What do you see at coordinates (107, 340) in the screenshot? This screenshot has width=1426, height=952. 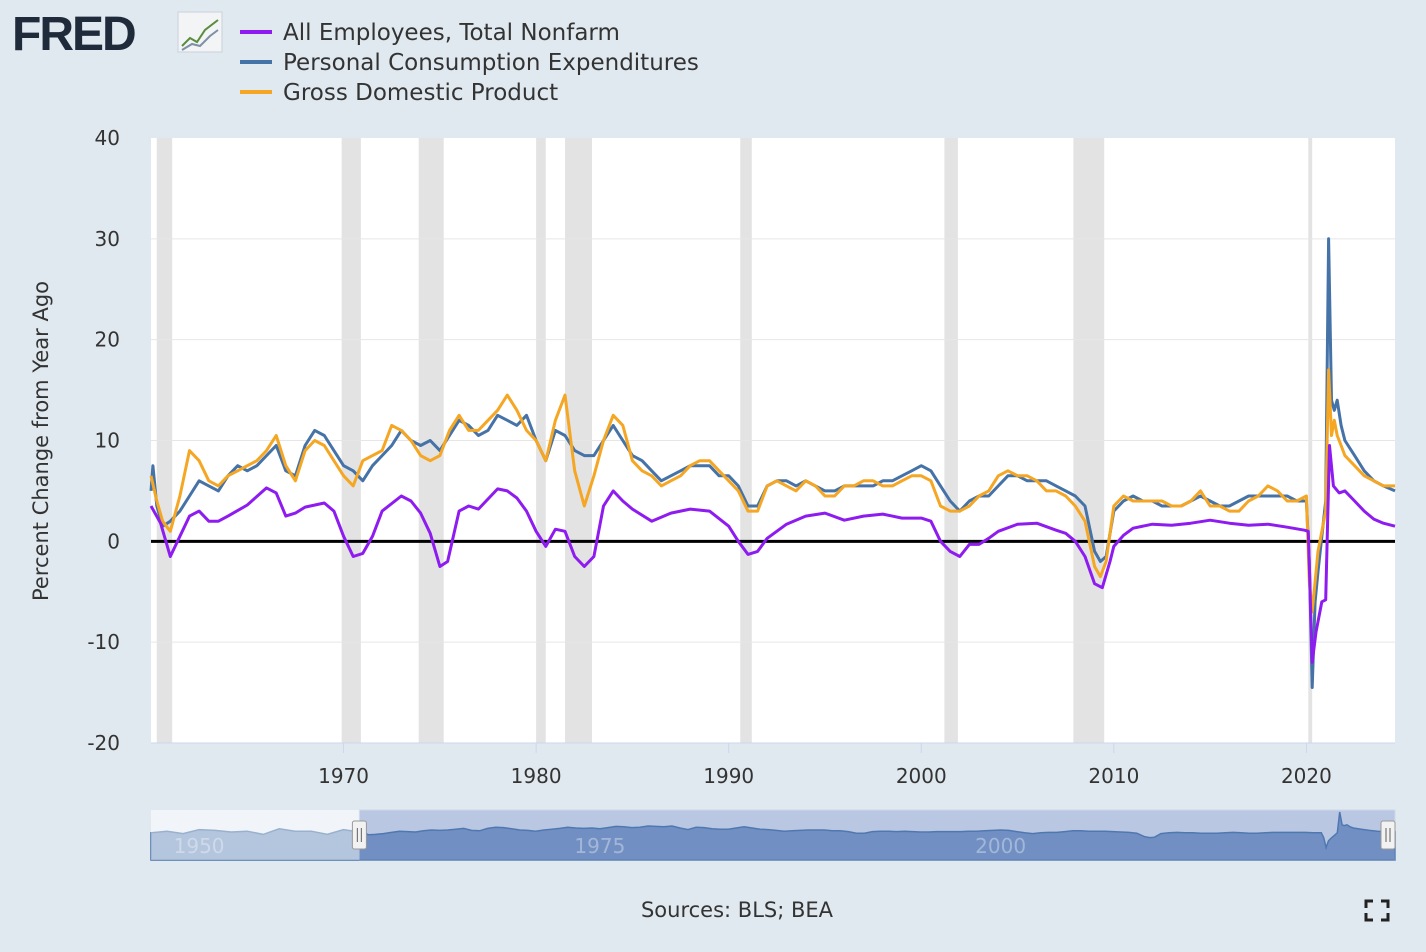 I see `y-tick-label: 20` at bounding box center [107, 340].